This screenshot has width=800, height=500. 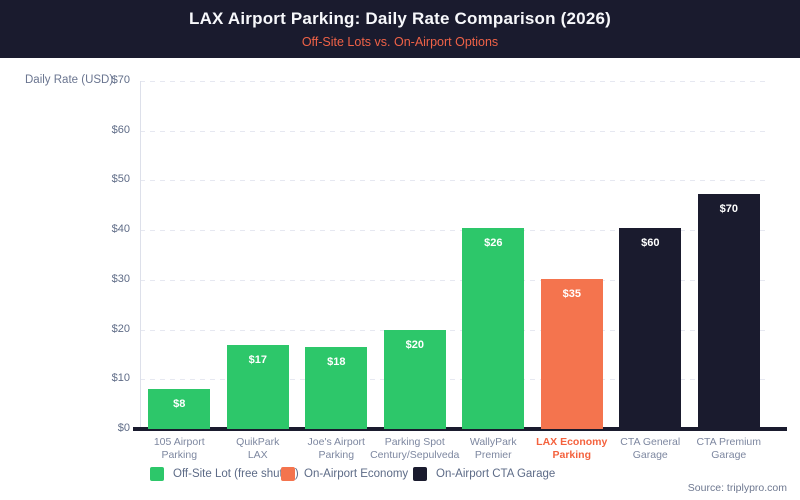 I want to click on category-label: Parking Spot Century/Sepulveda, so click(x=415, y=448).